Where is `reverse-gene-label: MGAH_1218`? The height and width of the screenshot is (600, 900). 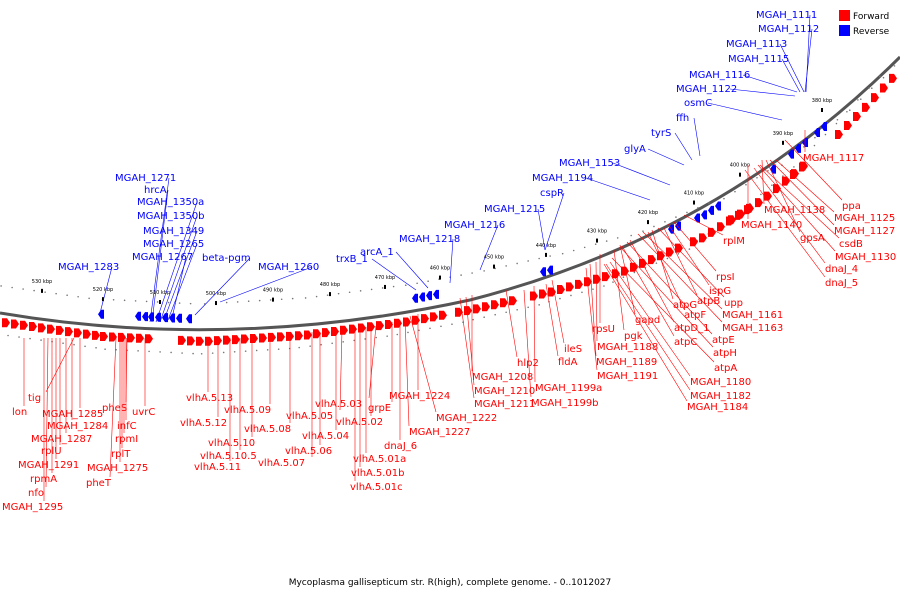 reverse-gene-label: MGAH_1218 is located at coordinates (429, 239).